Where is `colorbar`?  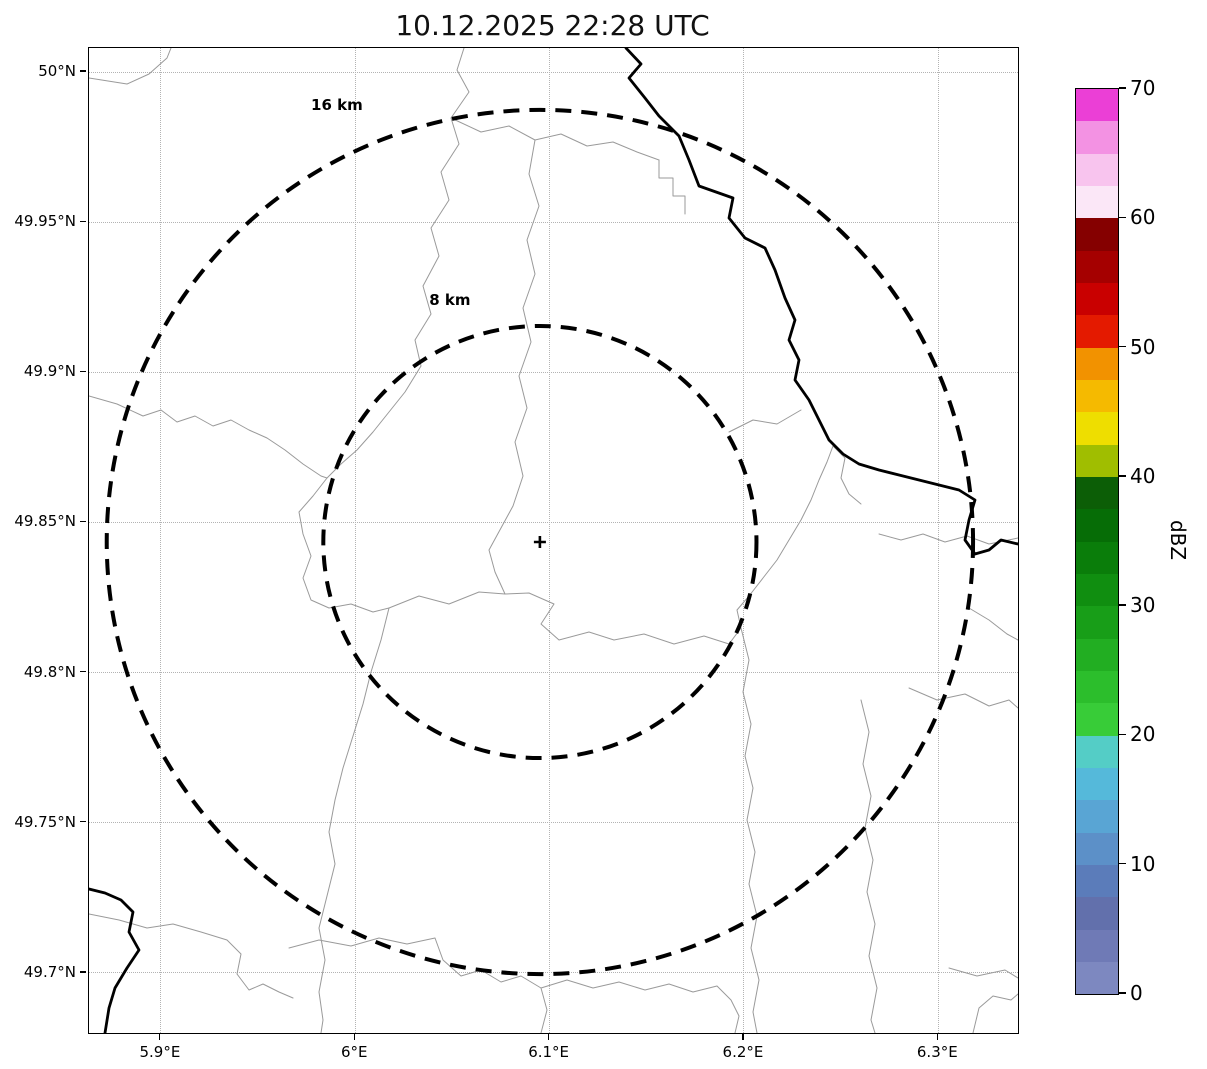
colorbar is located at coordinates (1097, 541).